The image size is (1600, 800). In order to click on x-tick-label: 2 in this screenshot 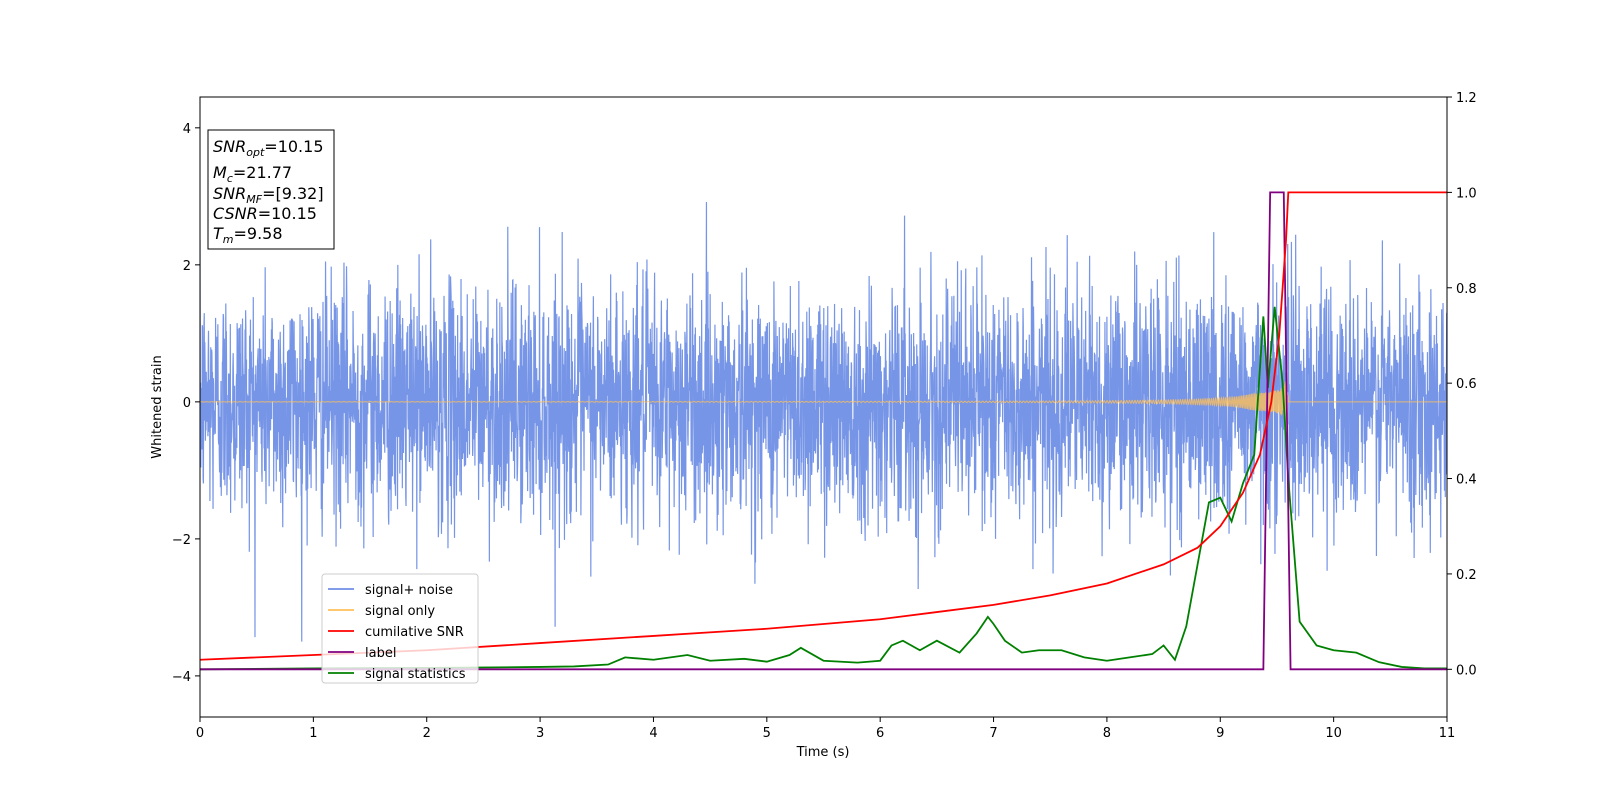, I will do `click(427, 733)`.